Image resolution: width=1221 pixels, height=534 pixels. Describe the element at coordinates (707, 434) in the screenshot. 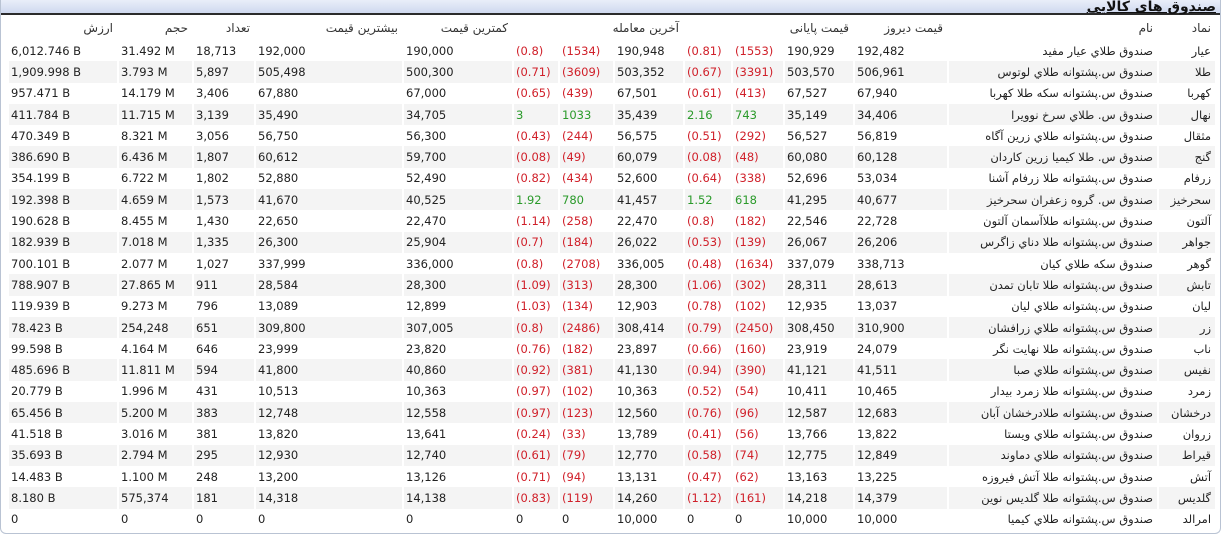

I see `cell-closing-percent: (0.41)` at that location.